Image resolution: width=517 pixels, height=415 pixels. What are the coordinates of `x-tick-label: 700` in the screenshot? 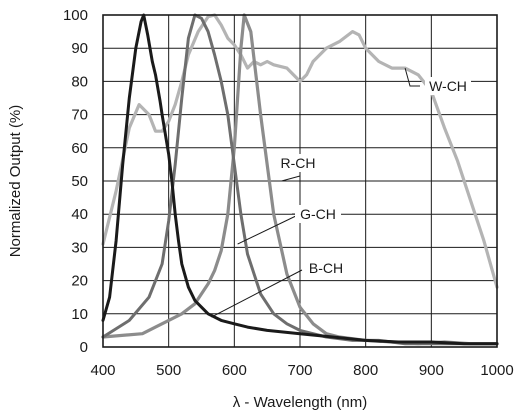 It's located at (299, 370).